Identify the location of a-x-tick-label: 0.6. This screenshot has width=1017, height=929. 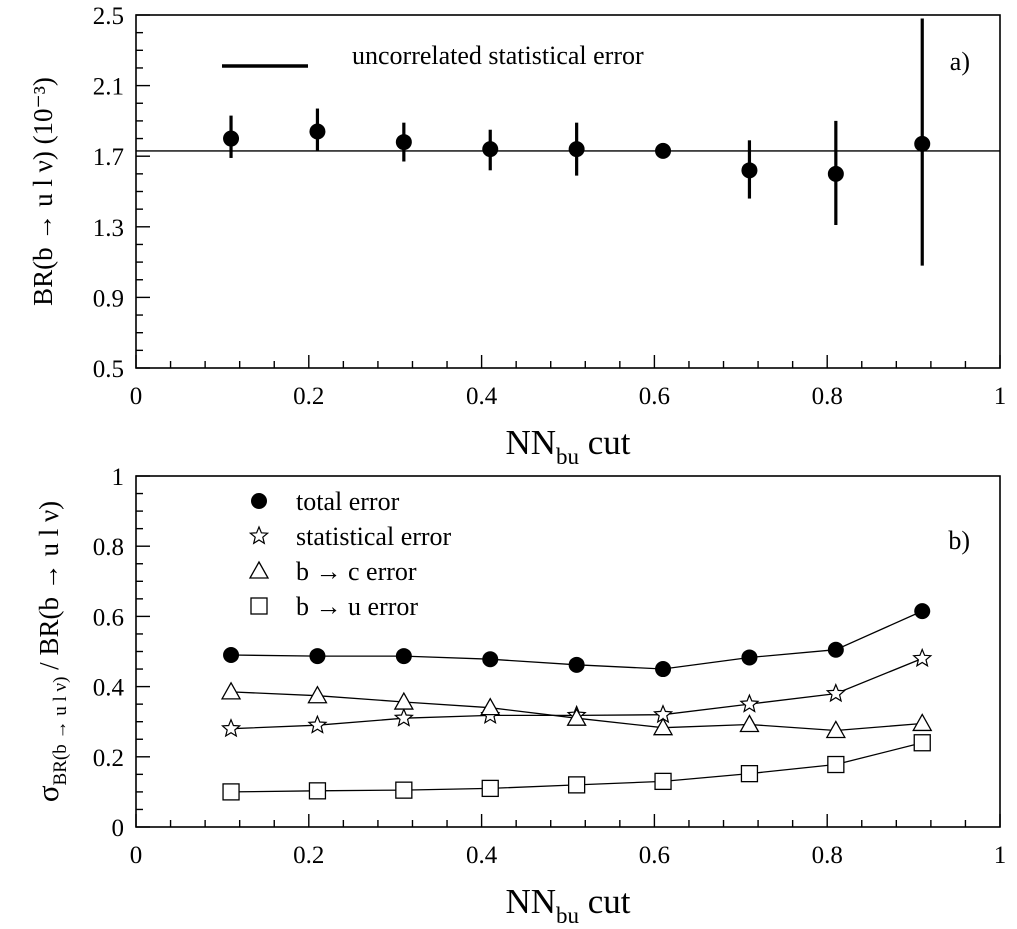
(654, 396).